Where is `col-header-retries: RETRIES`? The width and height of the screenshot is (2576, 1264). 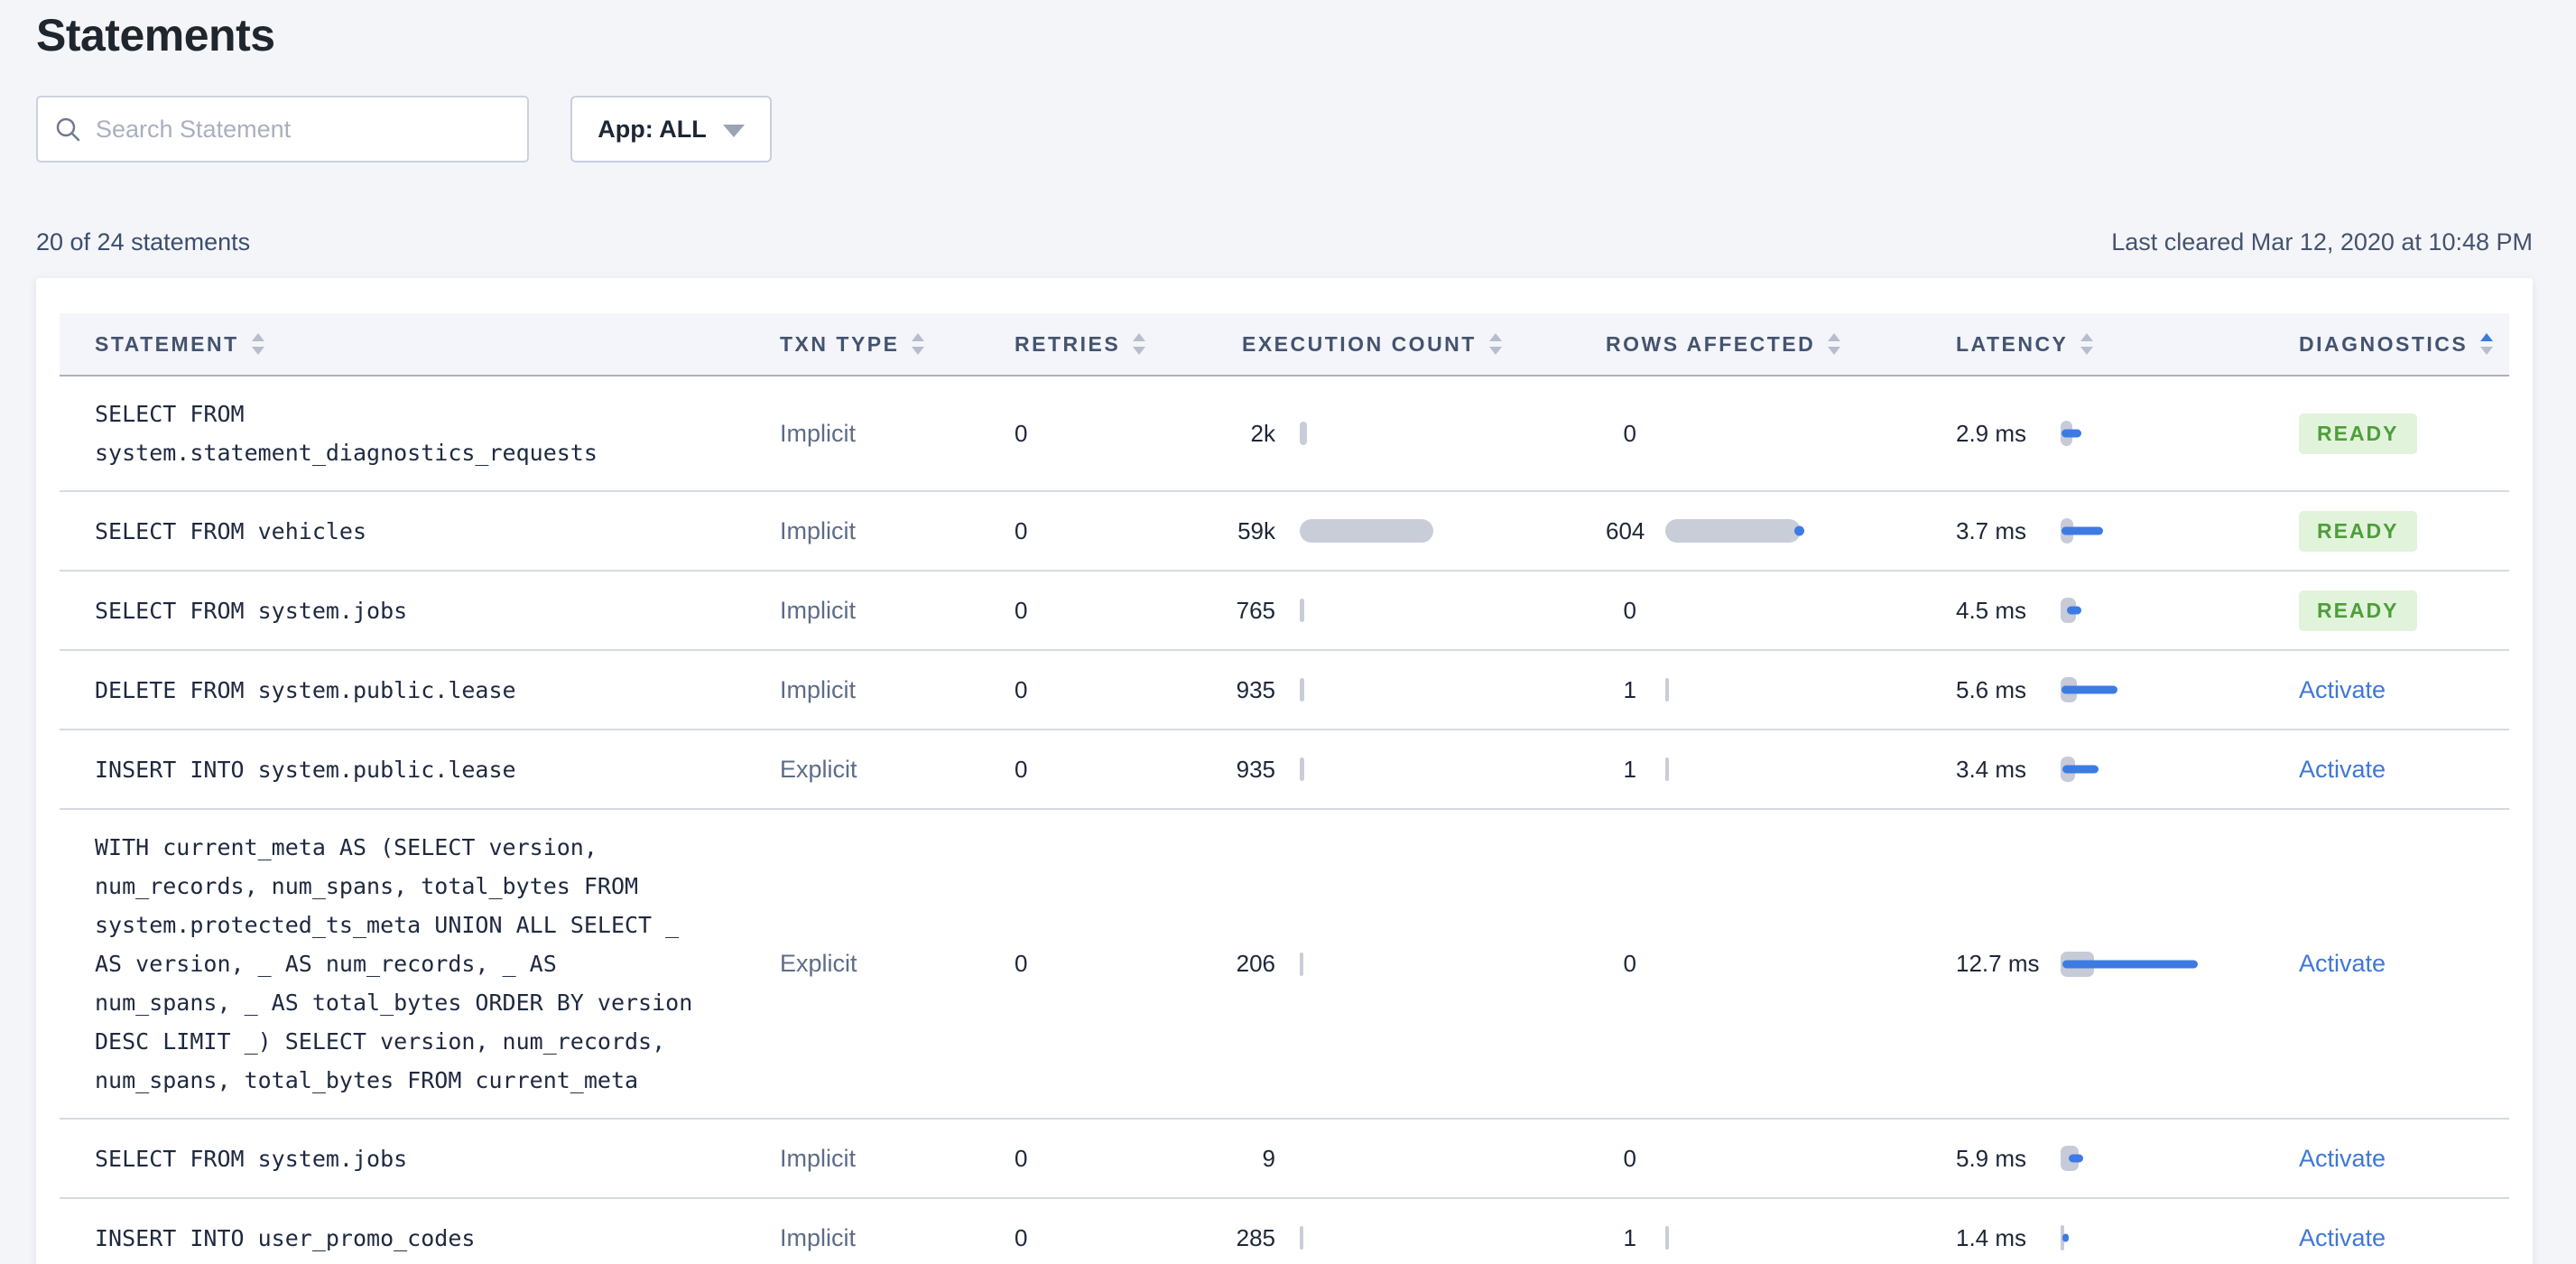 col-header-retries: RETRIES is located at coordinates (1096, 344).